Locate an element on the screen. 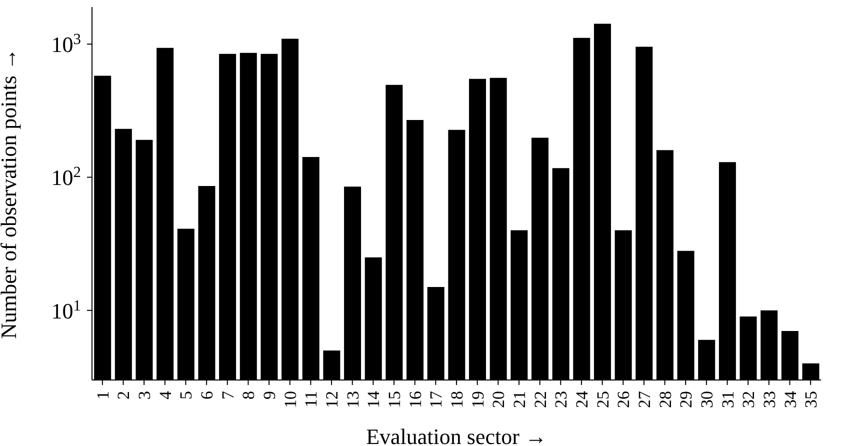 This screenshot has width=844, height=446. x-tick-label: 8 is located at coordinates (248, 395).